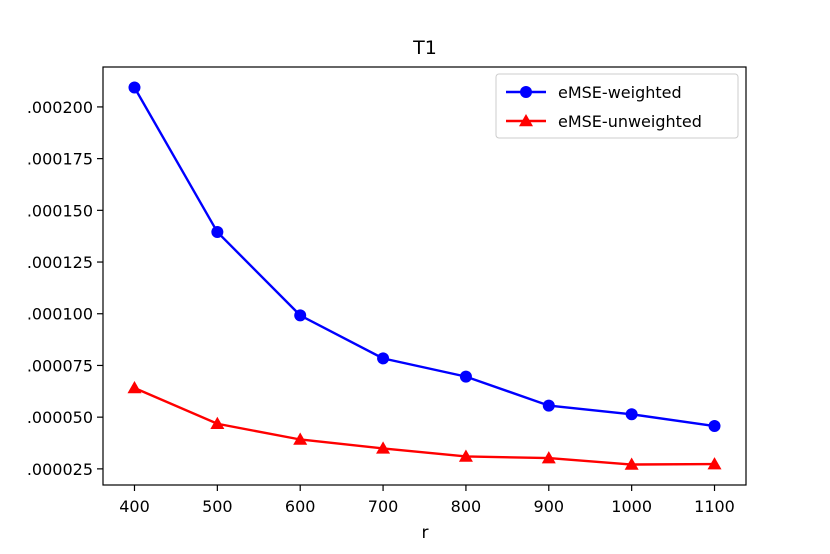 The height and width of the screenshot is (554, 830). I want to click on legend-label: eMSE-weighted, so click(620, 92).